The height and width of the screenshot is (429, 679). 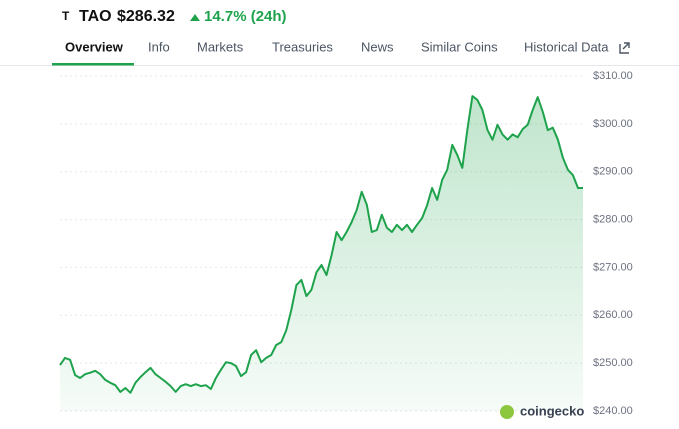 What do you see at coordinates (566, 46) in the screenshot?
I see `tab: Historical Data` at bounding box center [566, 46].